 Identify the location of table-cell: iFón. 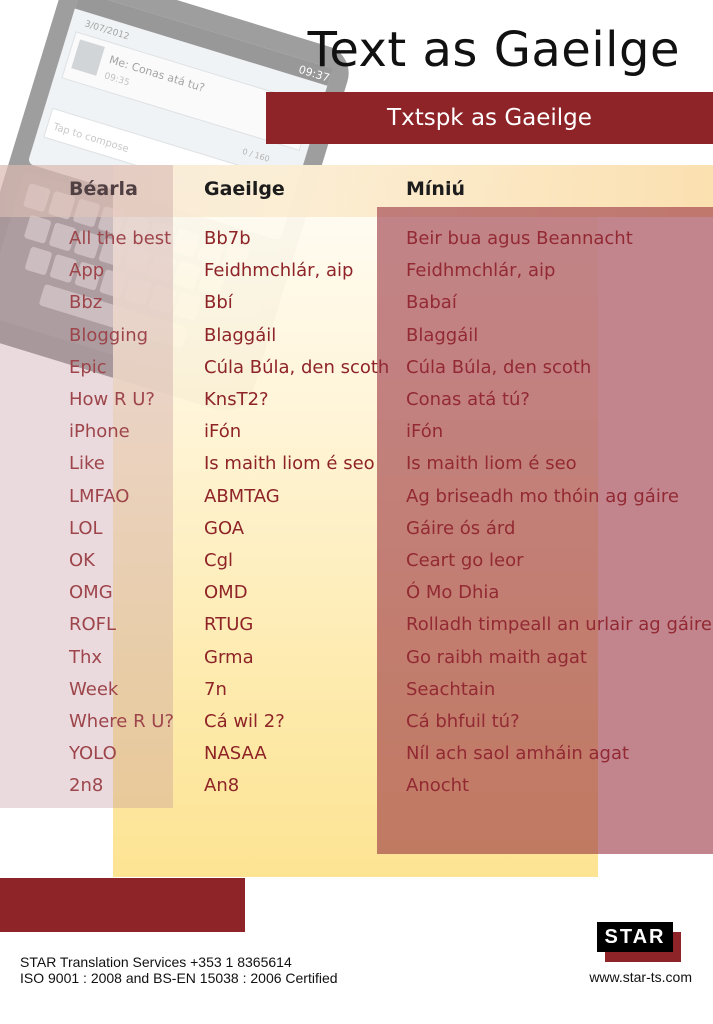
(223, 432).